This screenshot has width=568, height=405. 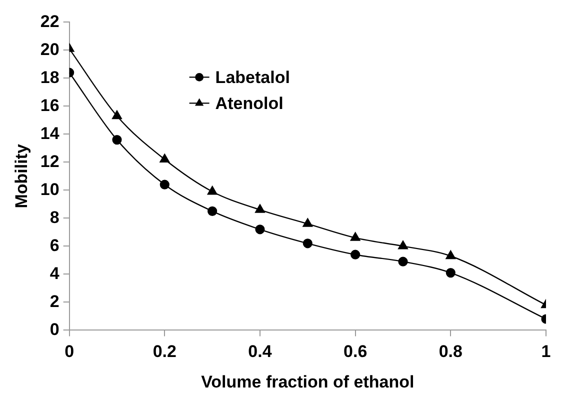 What do you see at coordinates (249, 103) in the screenshot?
I see `legend-label: Atenolol` at bounding box center [249, 103].